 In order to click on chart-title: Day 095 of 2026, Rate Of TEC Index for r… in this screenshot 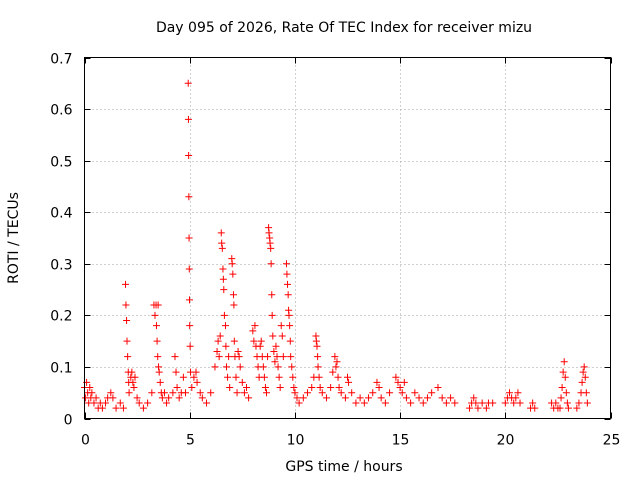, I will do `click(344, 28)`.